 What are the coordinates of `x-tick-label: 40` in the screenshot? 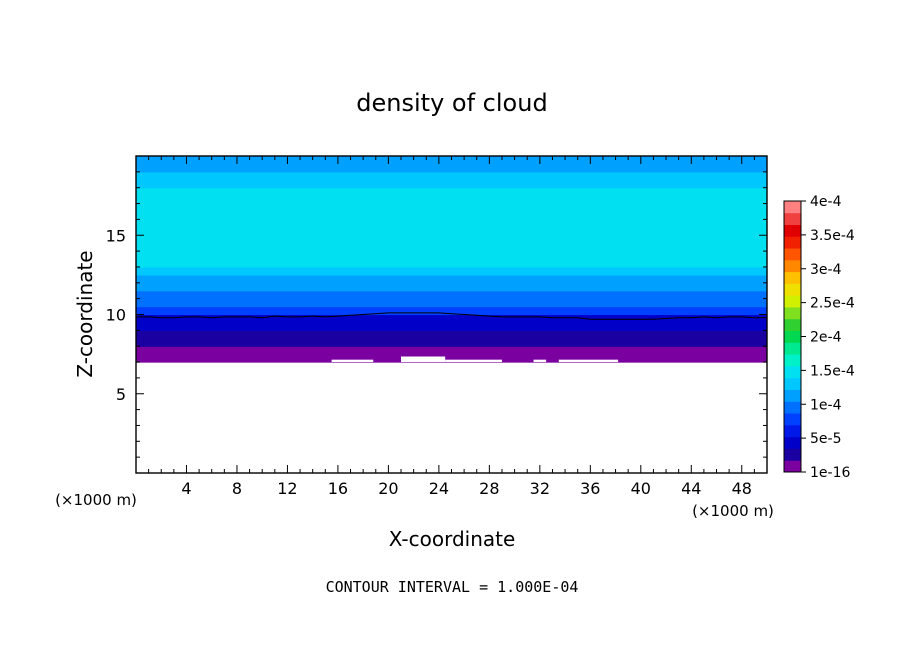 It's located at (641, 488).